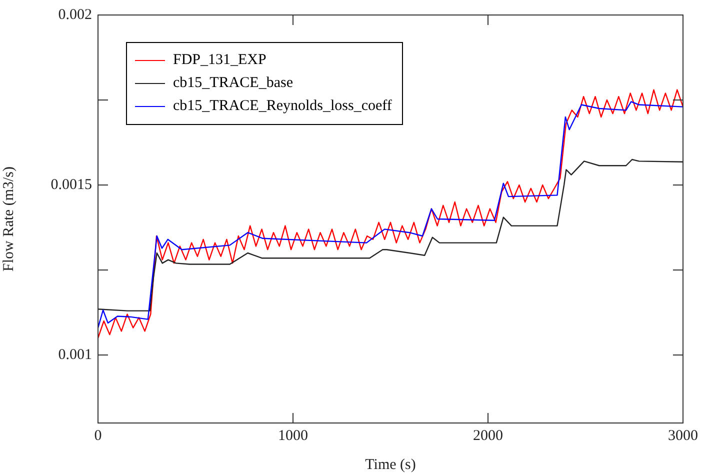 Image resolution: width=702 pixels, height=474 pixels. I want to click on x-tick-label: 0, so click(98, 436).